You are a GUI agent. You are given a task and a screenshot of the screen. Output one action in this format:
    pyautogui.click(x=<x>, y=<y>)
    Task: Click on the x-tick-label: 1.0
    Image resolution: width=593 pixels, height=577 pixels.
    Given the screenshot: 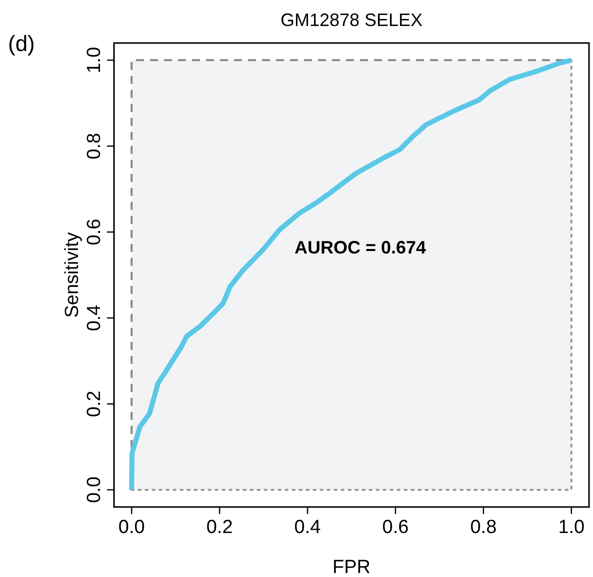 What is the action you would take?
    pyautogui.click(x=571, y=527)
    